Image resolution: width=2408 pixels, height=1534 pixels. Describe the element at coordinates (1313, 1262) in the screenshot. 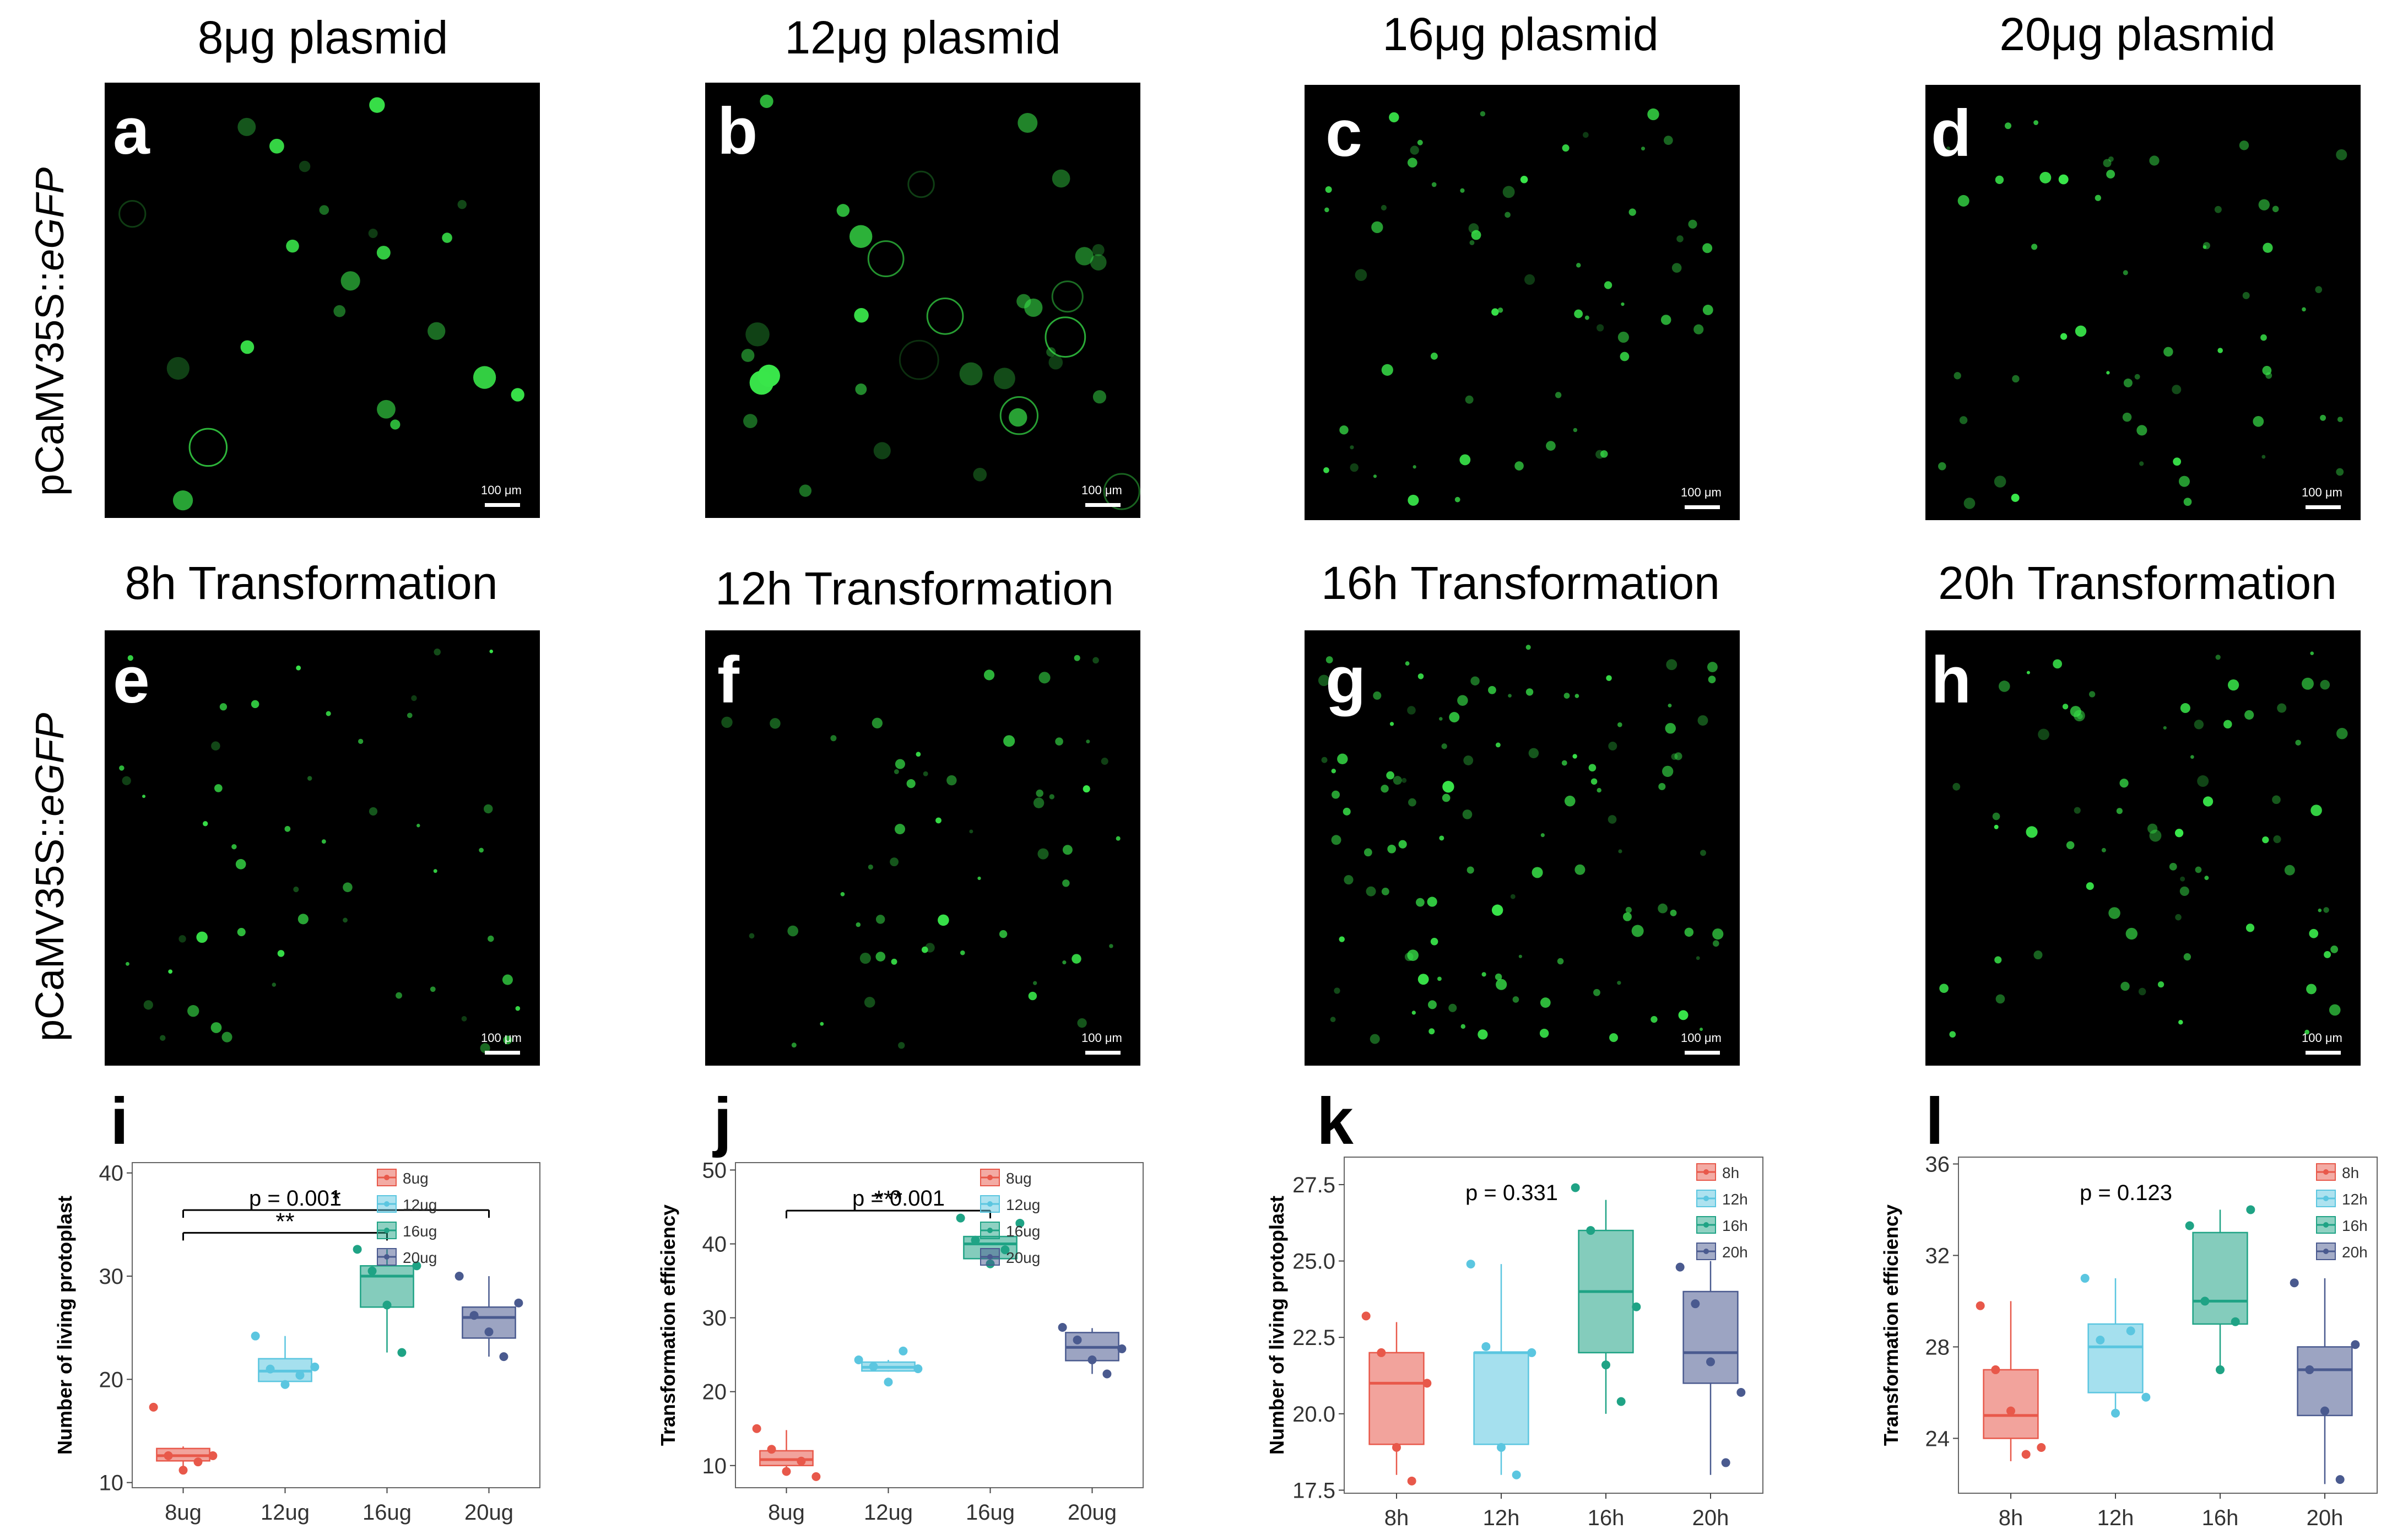

I see `y-tick-label: 25.0` at that location.